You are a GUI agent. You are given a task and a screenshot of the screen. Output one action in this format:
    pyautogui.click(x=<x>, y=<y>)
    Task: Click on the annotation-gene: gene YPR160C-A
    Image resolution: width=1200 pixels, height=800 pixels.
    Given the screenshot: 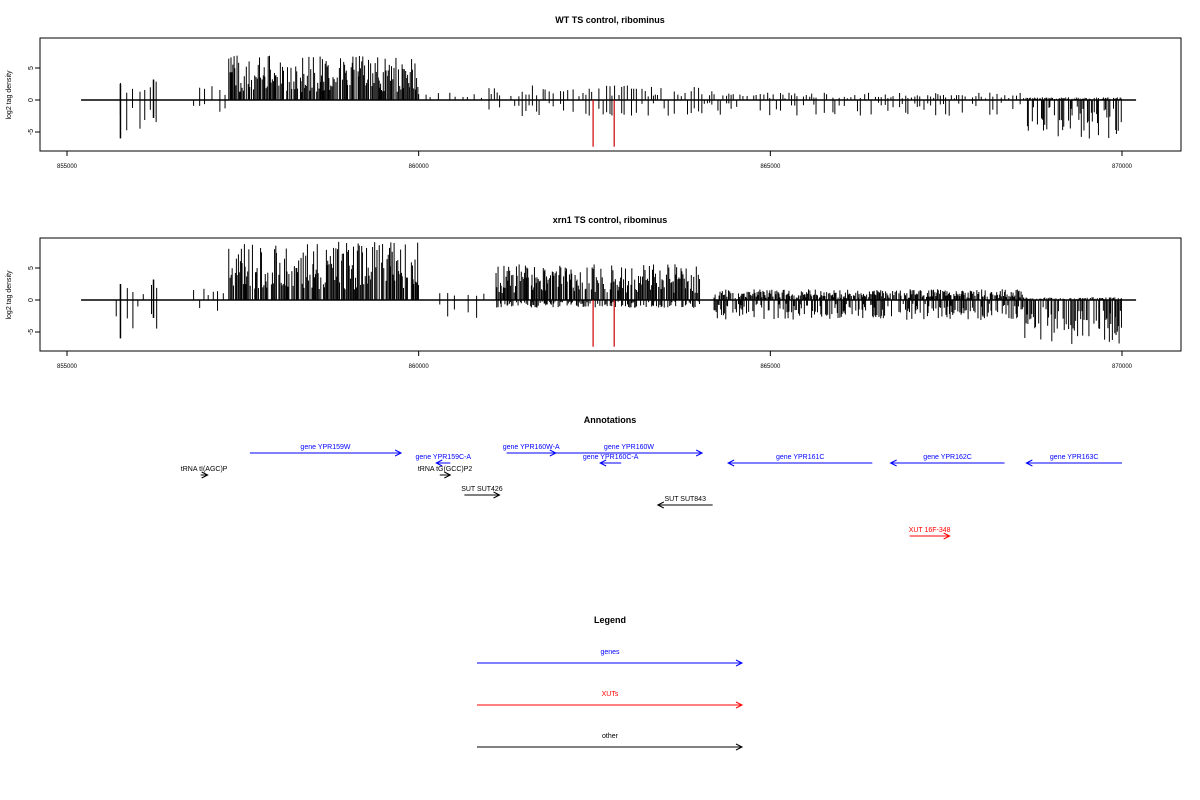 What is the action you would take?
    pyautogui.click(x=611, y=460)
    